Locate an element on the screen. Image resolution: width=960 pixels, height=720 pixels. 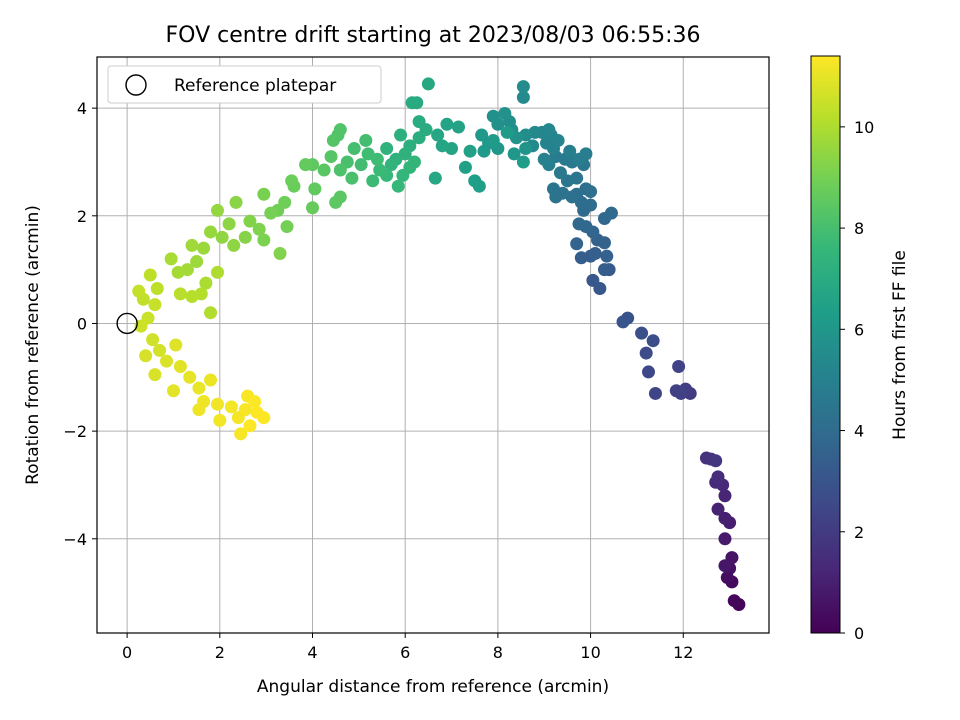
y-tick-label: 0 is located at coordinates (82, 323).